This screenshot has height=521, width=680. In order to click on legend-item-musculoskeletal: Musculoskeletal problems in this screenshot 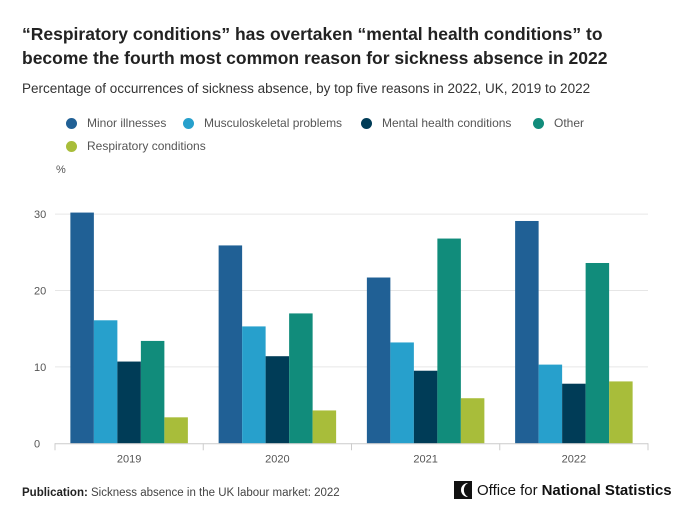, I will do `click(262, 123)`.